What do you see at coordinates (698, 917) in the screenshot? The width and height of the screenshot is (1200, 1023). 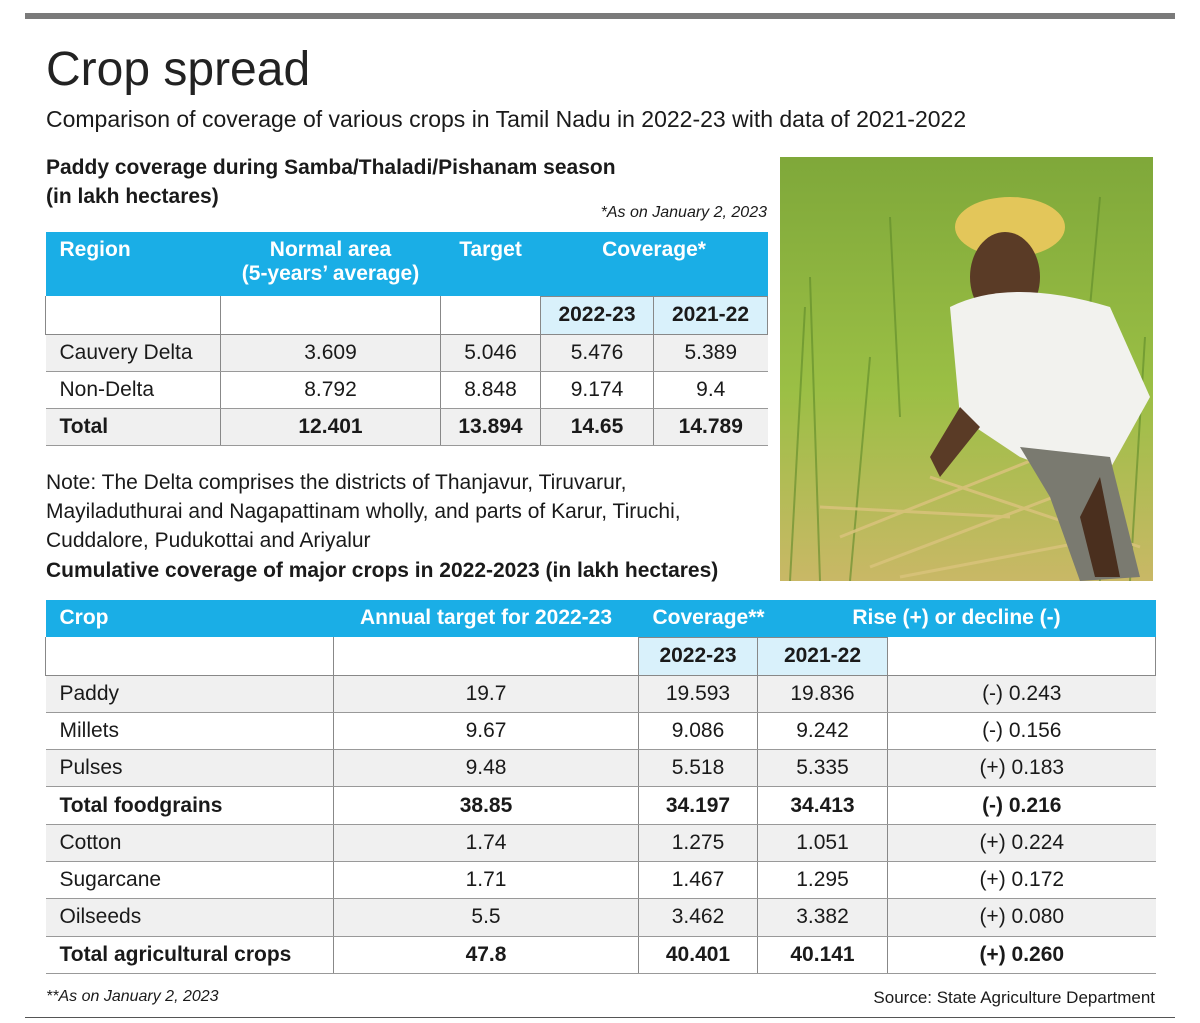 I see `value-cell: 3.462` at bounding box center [698, 917].